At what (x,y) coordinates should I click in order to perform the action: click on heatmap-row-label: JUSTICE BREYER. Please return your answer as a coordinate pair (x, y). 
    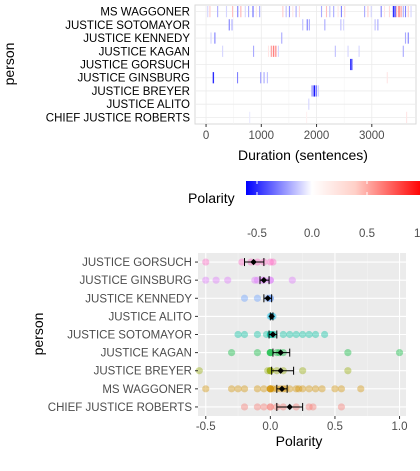
    Looking at the image, I should click on (141, 92).